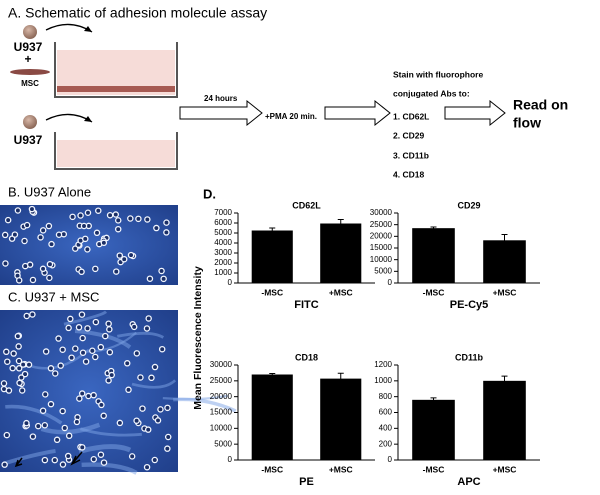 This screenshot has width=600, height=495. Describe the element at coordinates (116, 89) in the screenshot. I see `msc-layer` at that location.